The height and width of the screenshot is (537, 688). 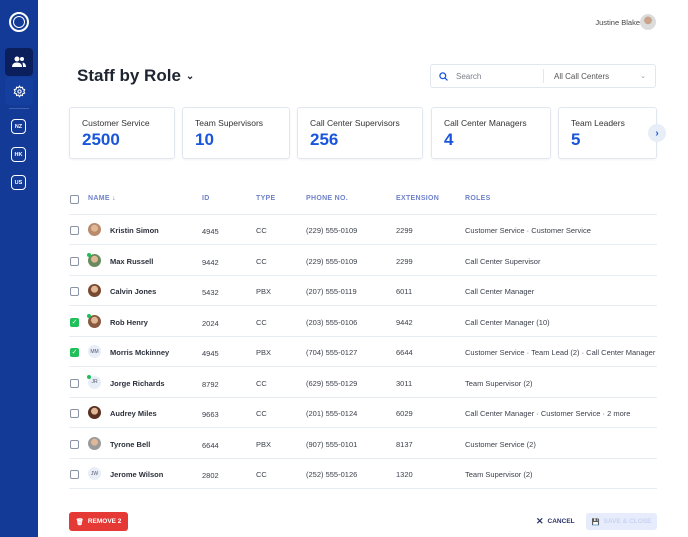 I want to click on search-bar: Search All Call Centers ⌄, so click(x=543, y=76).